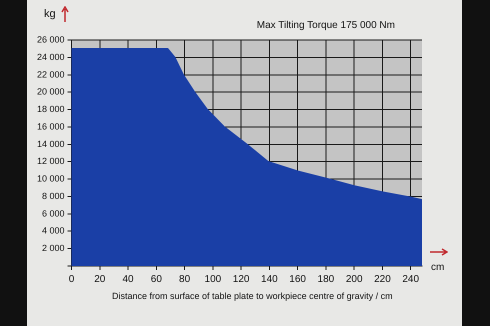  What do you see at coordinates (50, 91) in the screenshot?
I see `y-tick-label: 20 000` at bounding box center [50, 91].